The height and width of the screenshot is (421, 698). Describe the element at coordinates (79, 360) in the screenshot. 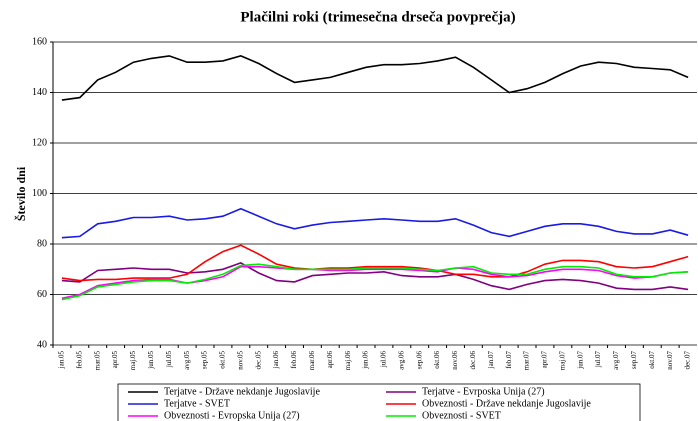

I see `x-tick-label: feb.05` at that location.